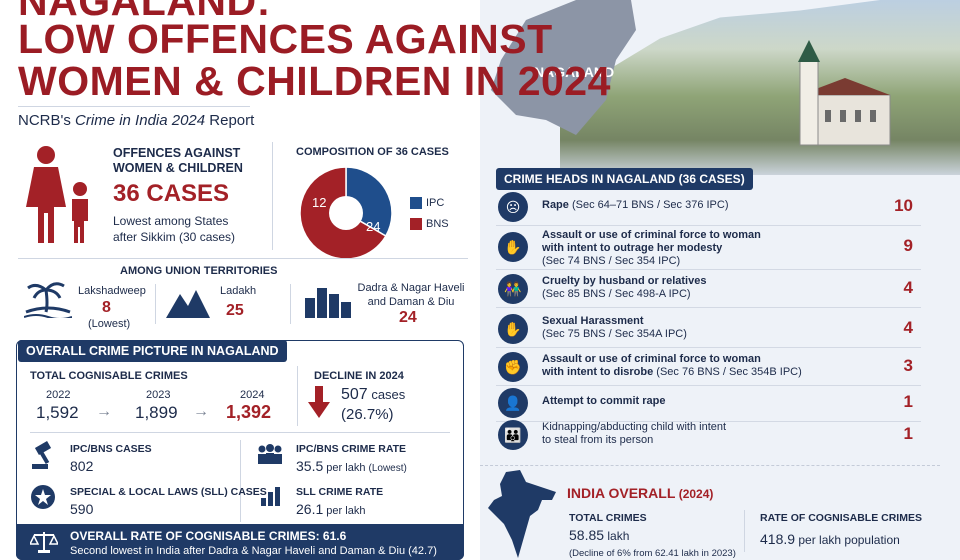 Image resolution: width=960 pixels, height=560 pixels. What do you see at coordinates (437, 224) in the screenshot?
I see `legend-label-bns: BNS` at bounding box center [437, 224].